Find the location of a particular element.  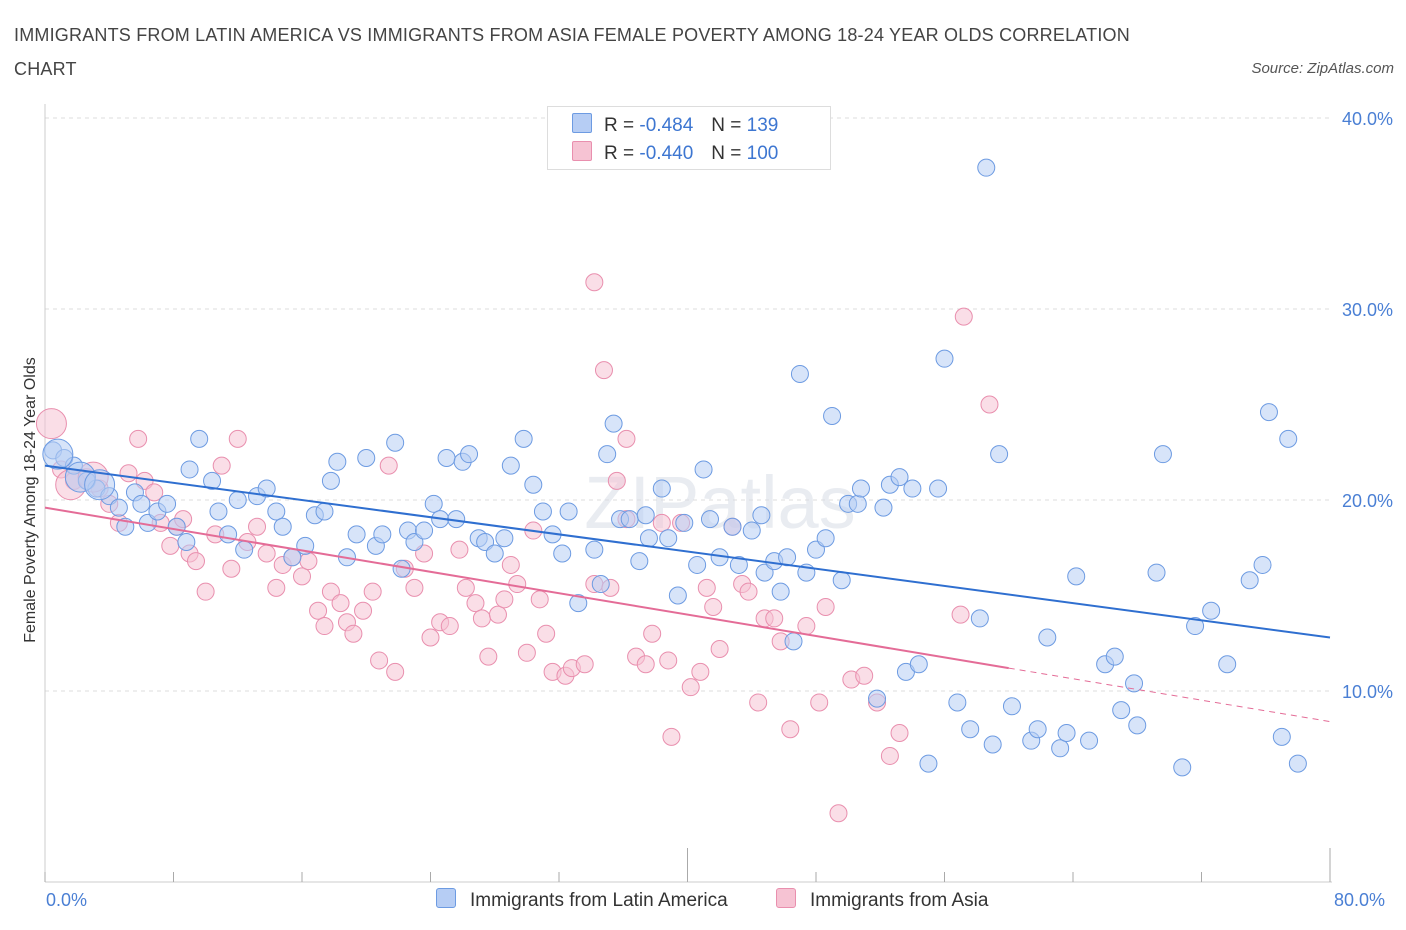

legend-r-value: -0.484 is located at coordinates (666, 125).